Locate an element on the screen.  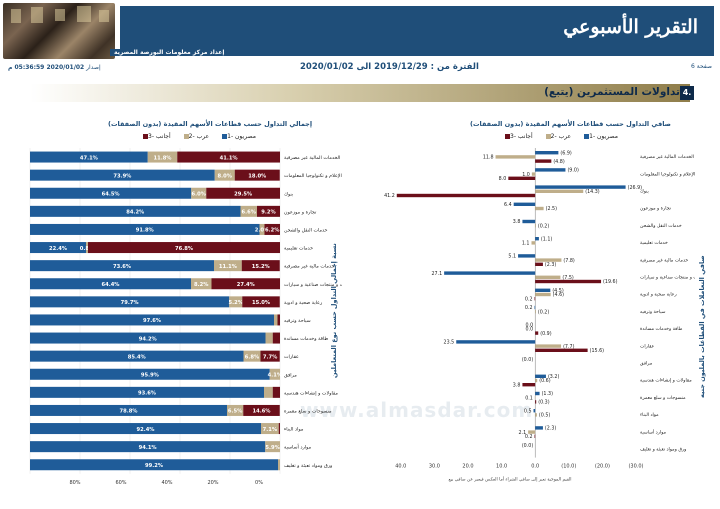
category-label: مقاولات و إنشاءات هندسية is located at coordinates (666, 381).